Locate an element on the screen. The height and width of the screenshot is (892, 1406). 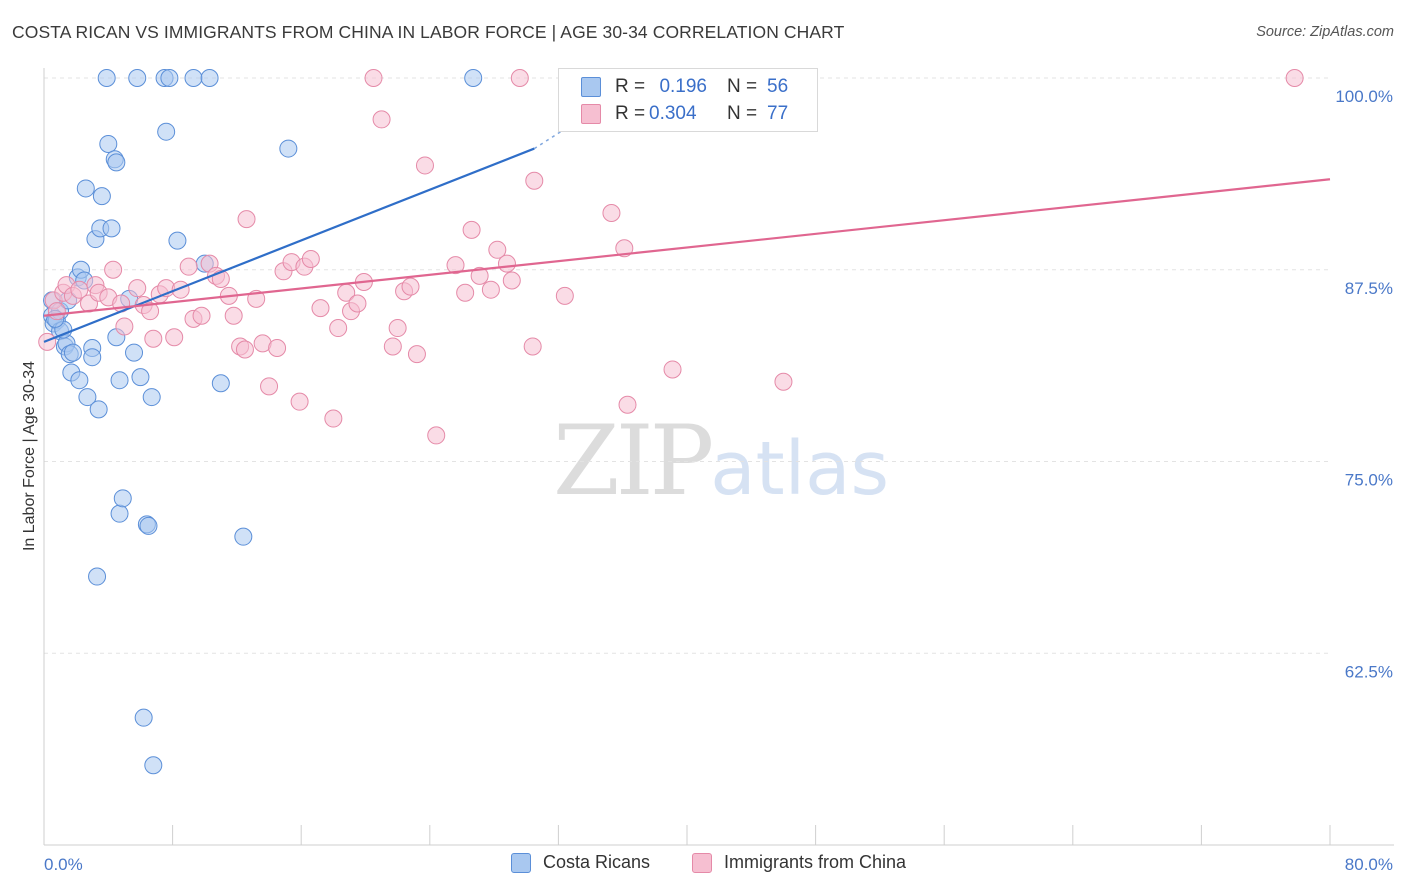
bottom-legend-label: Immigrants from China is located at coordinates (815, 862).